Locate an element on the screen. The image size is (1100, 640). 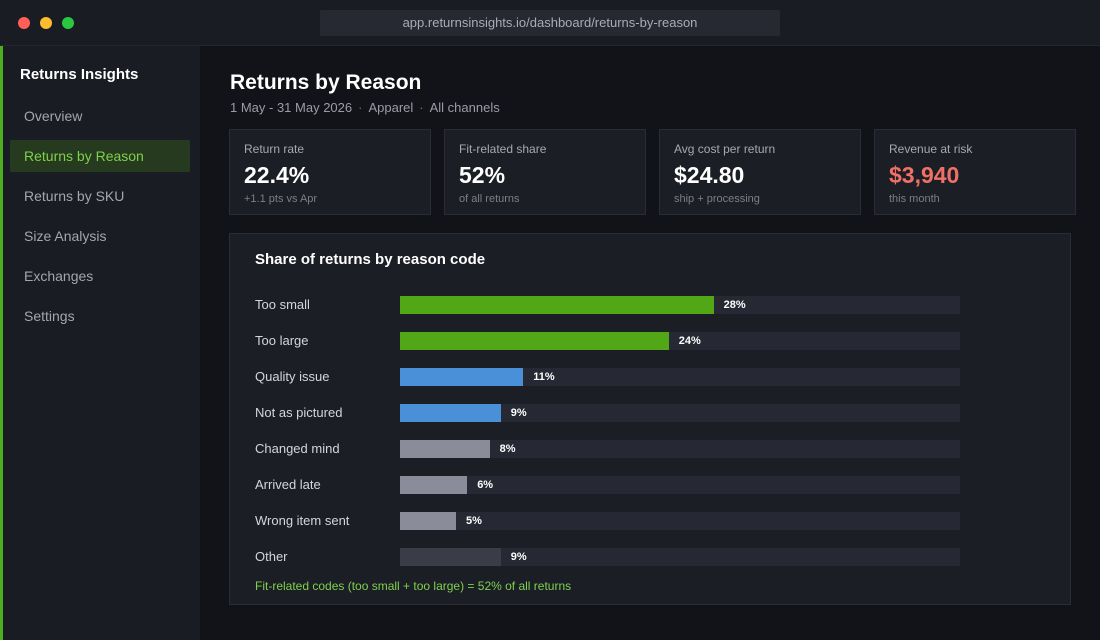
page-title: Returns by Reason is located at coordinates (326, 82).